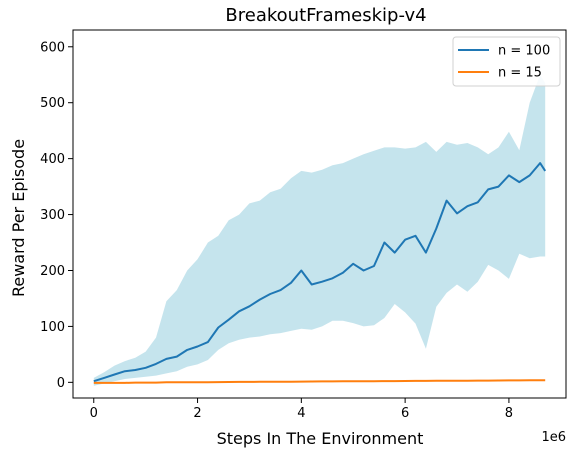 This screenshot has width=584, height=452. What do you see at coordinates (52, 103) in the screenshot?
I see `y-tick-label: 500` at bounding box center [52, 103].